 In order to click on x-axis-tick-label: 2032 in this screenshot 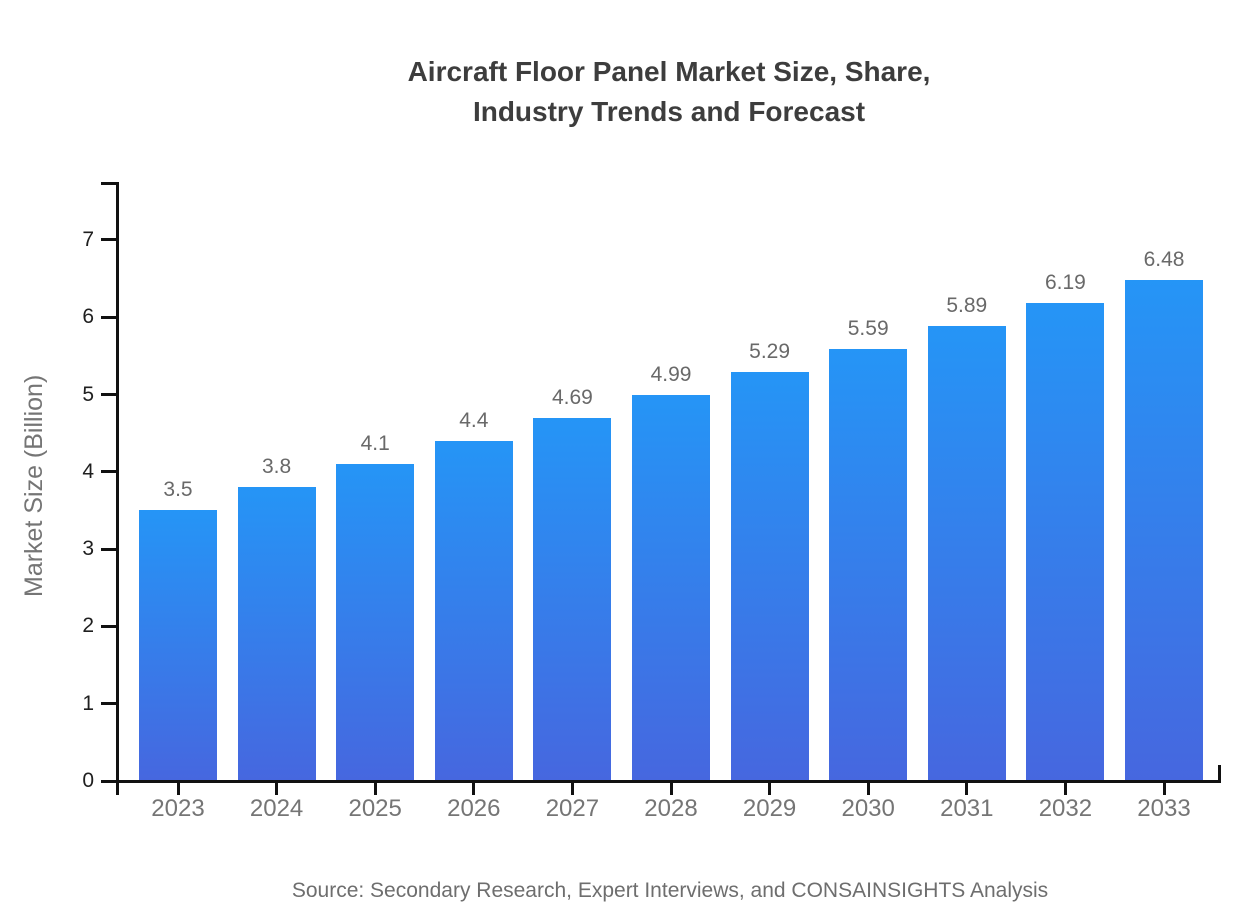, I will do `click(1065, 808)`.